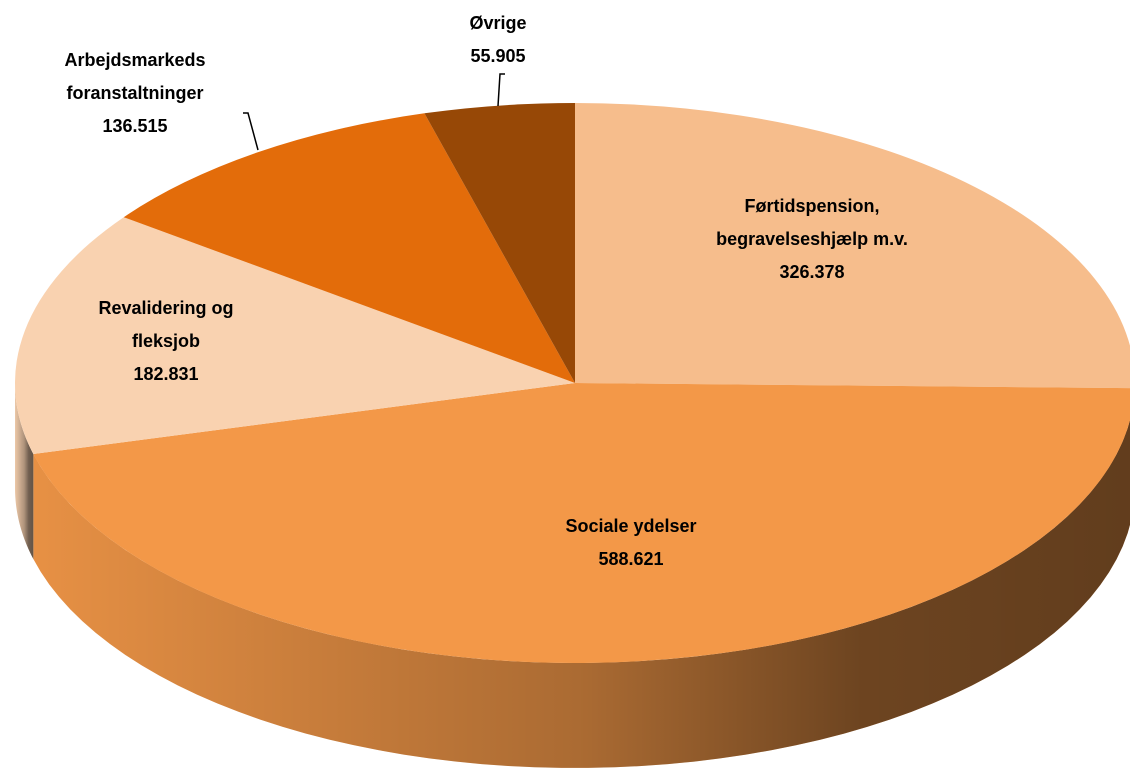 Image resolution: width=1130 pixels, height=776 pixels. I want to click on slice-value: 588.621, so click(631, 559).